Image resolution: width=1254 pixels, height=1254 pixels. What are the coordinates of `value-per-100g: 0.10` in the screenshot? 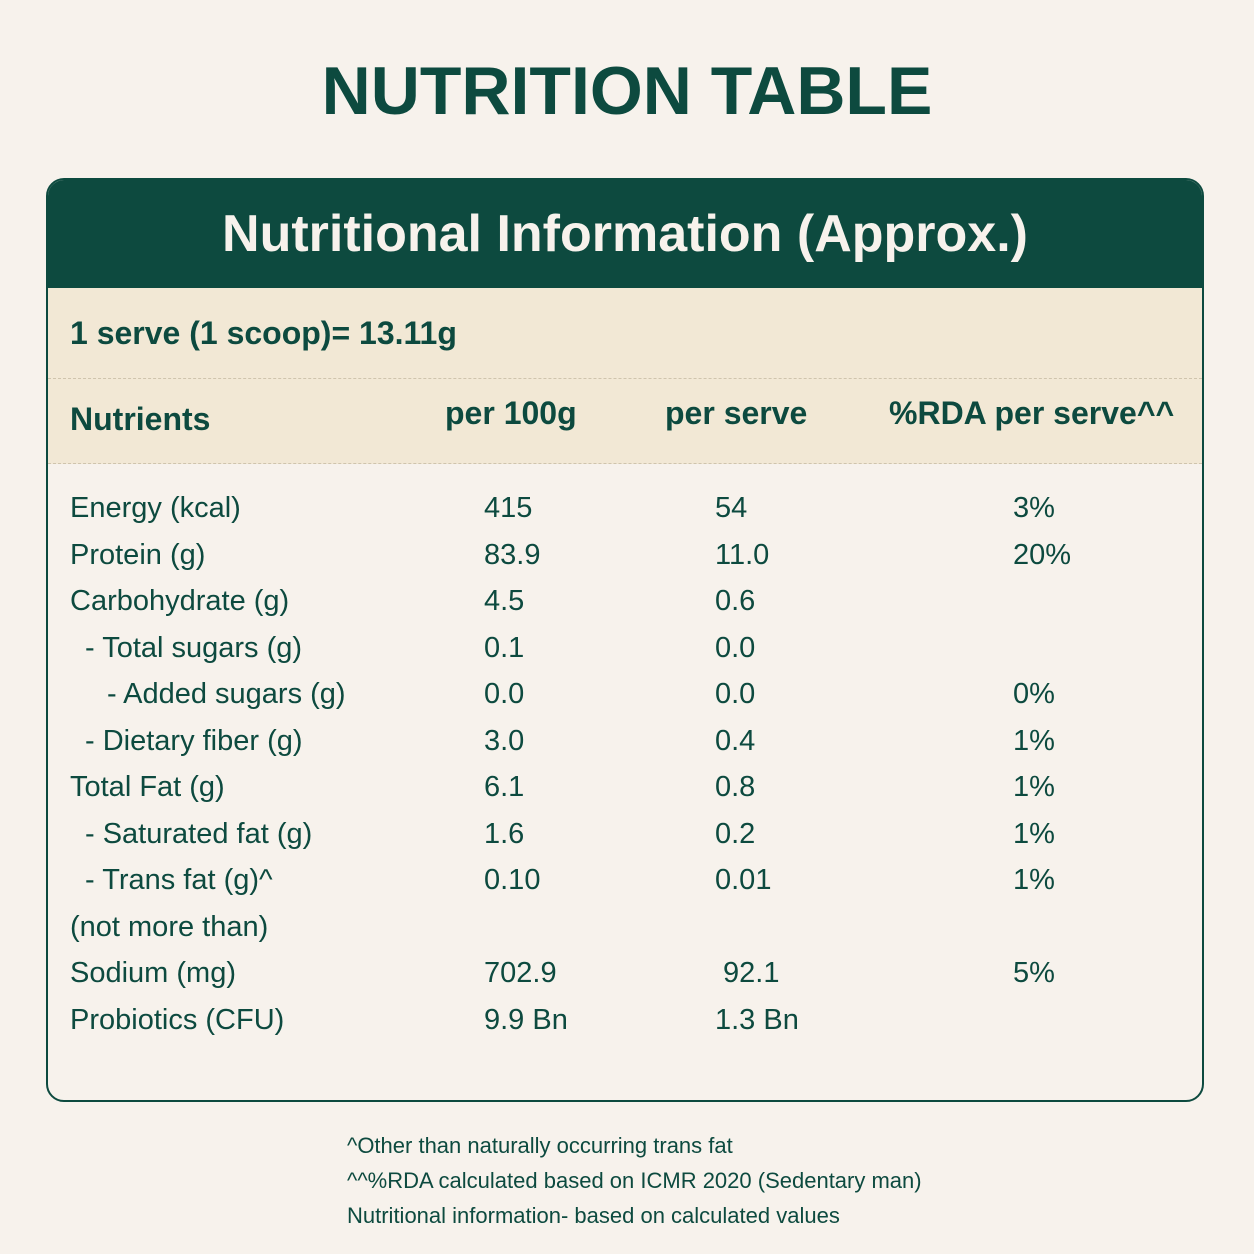 It's located at (512, 880).